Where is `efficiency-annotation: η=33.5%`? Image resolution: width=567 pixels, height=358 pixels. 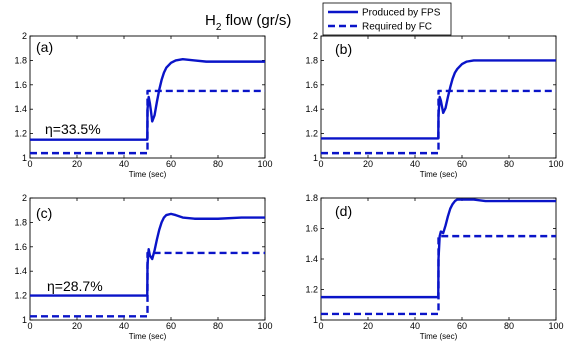
efficiency-annotation: η=33.5% is located at coordinates (73, 129).